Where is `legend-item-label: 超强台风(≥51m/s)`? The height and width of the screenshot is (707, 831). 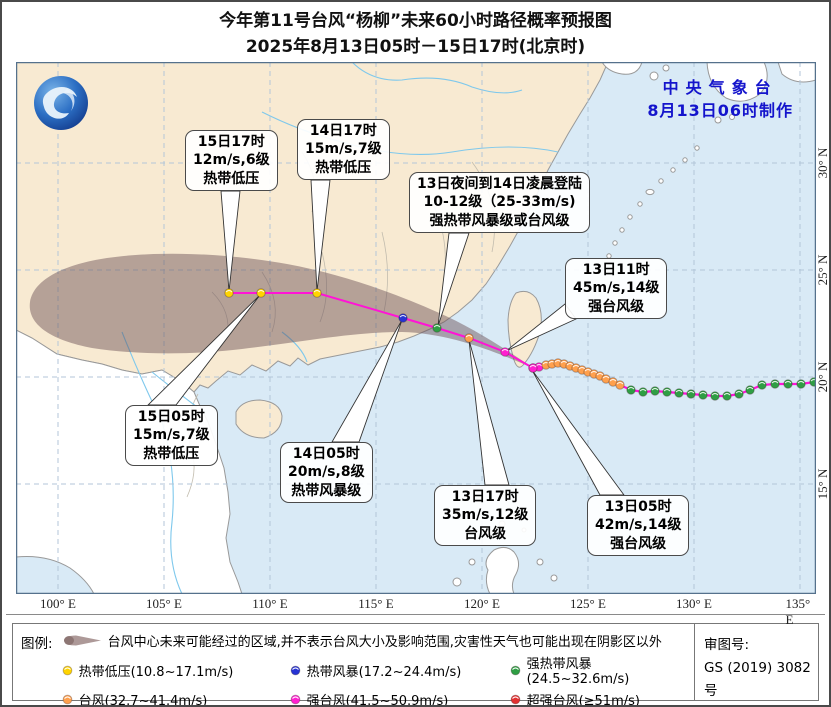
legend-item-label: 超强台风(≥51m/s) is located at coordinates (583, 700).